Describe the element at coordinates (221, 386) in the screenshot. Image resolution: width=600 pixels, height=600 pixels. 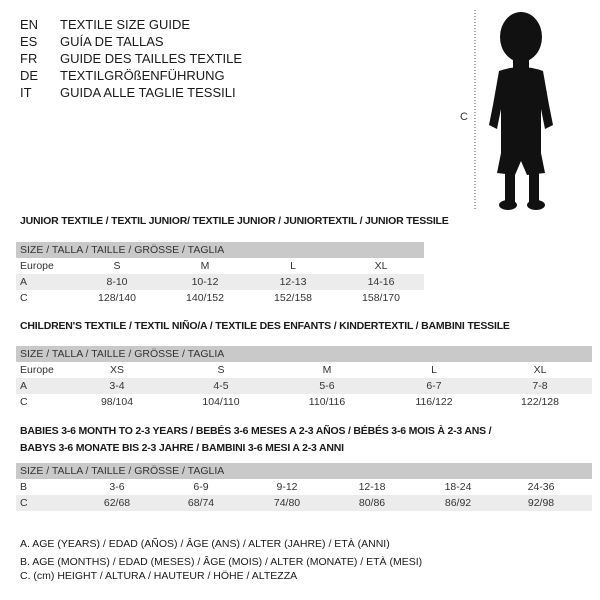
I see `table-cell: 4-5` at that location.